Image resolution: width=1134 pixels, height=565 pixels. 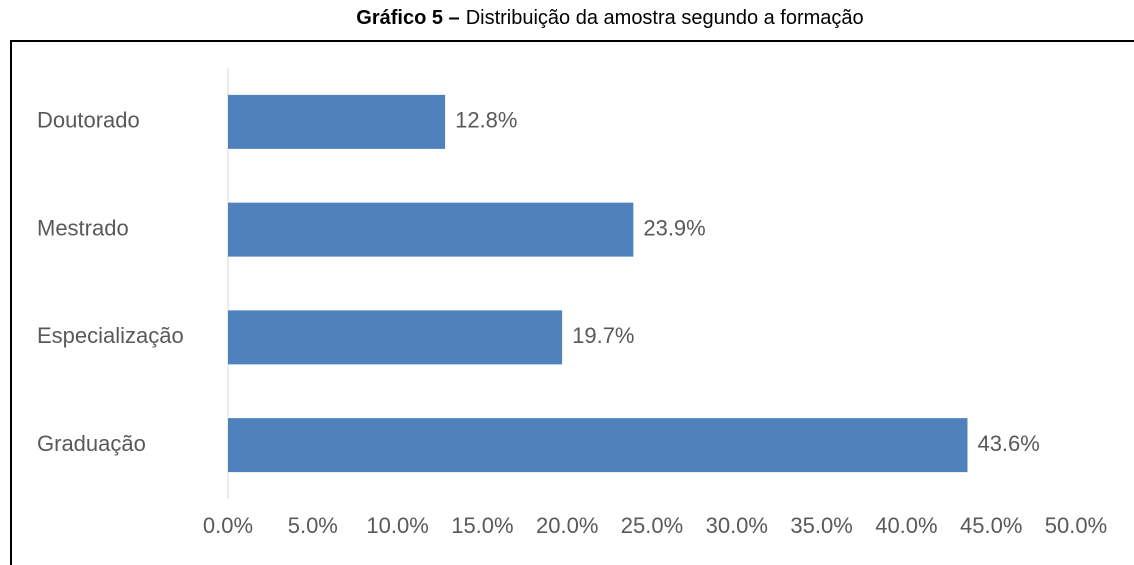 I want to click on y-tick-label: Especialização, so click(x=110, y=335).